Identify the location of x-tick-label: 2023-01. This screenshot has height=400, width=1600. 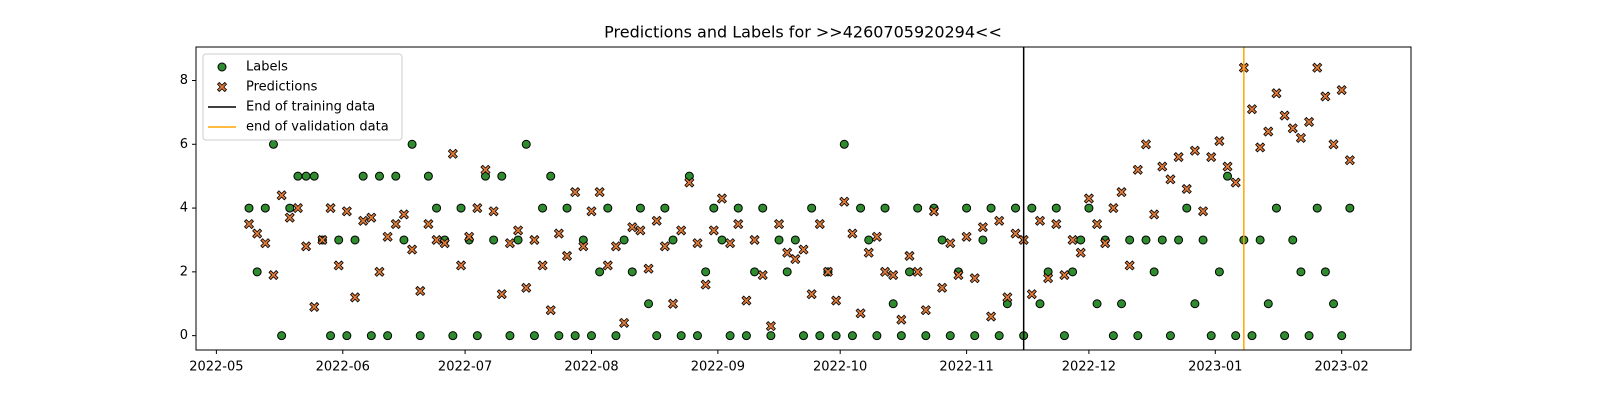
(1215, 367).